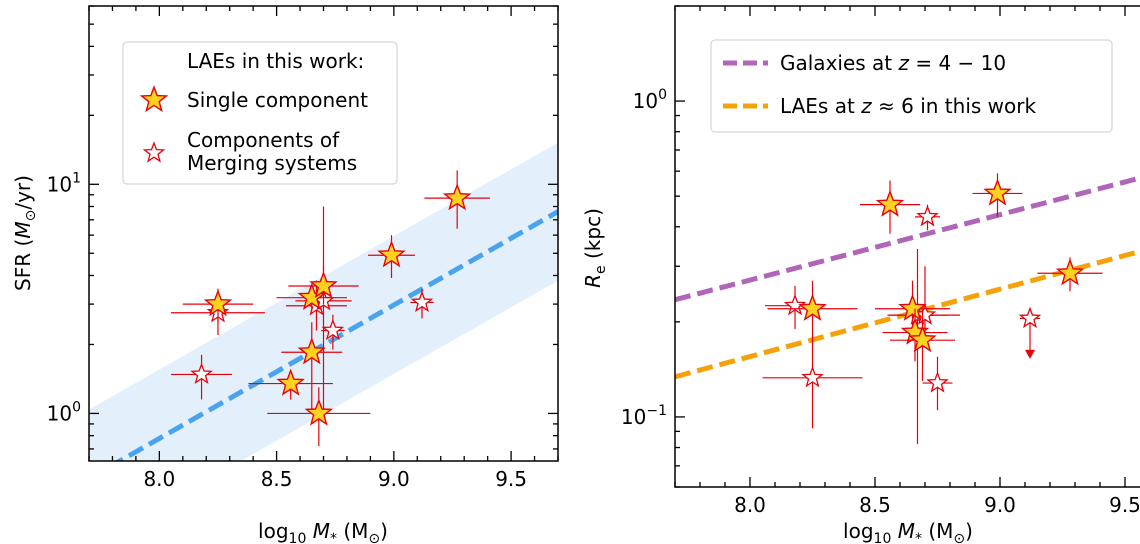  Describe the element at coordinates (932, 309) in the screenshot. I see `right-data-points` at that location.